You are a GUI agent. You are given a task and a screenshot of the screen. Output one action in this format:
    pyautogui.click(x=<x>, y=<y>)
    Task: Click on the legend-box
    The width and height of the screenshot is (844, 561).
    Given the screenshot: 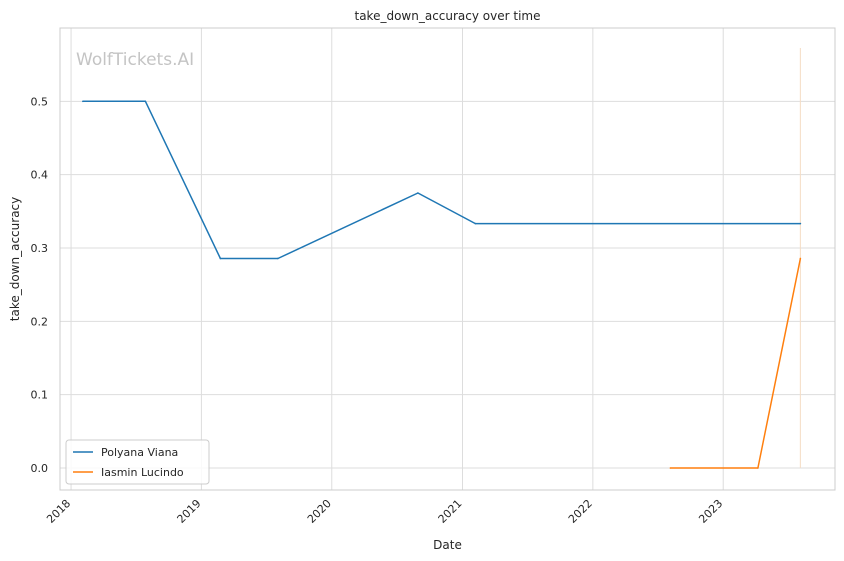 What is the action you would take?
    pyautogui.click(x=137, y=462)
    